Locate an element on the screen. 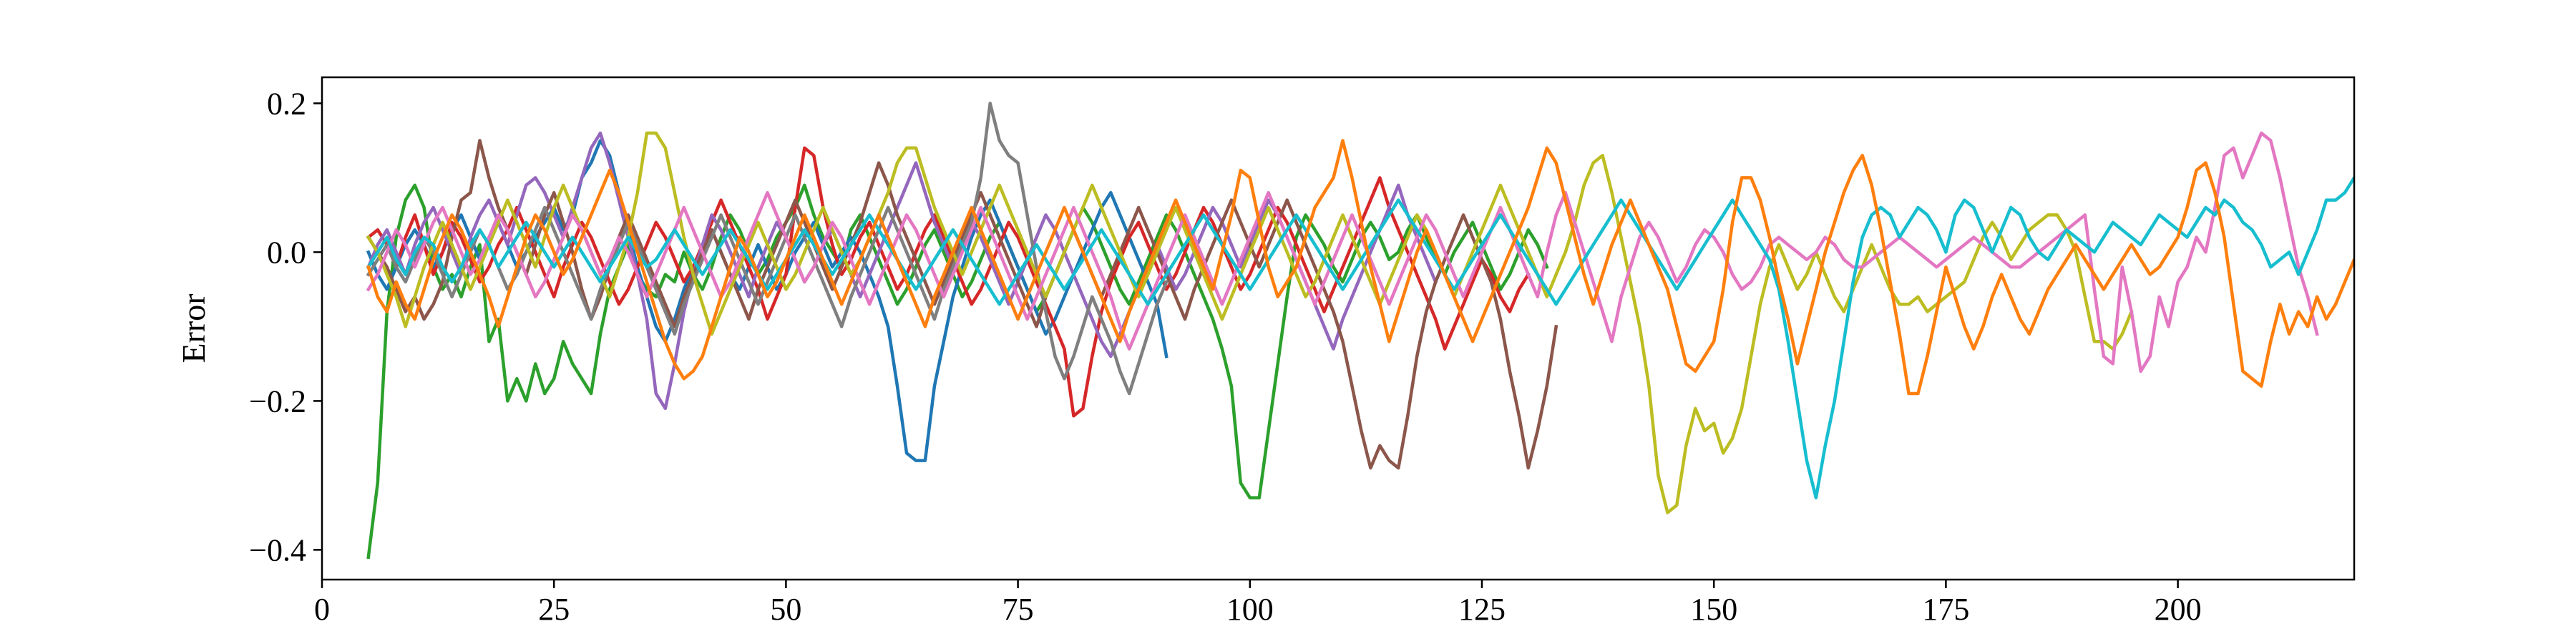 This screenshot has height=644, width=2576. x-axis: 0 25 50 75 100 125 150 175 200 is located at coordinates (1258, 603).